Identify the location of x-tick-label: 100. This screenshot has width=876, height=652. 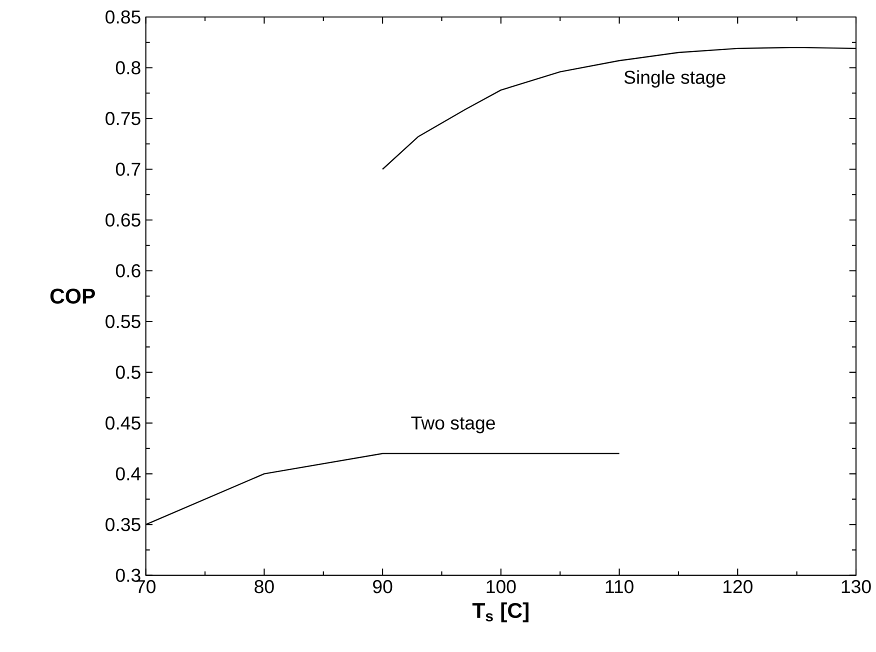
(501, 587).